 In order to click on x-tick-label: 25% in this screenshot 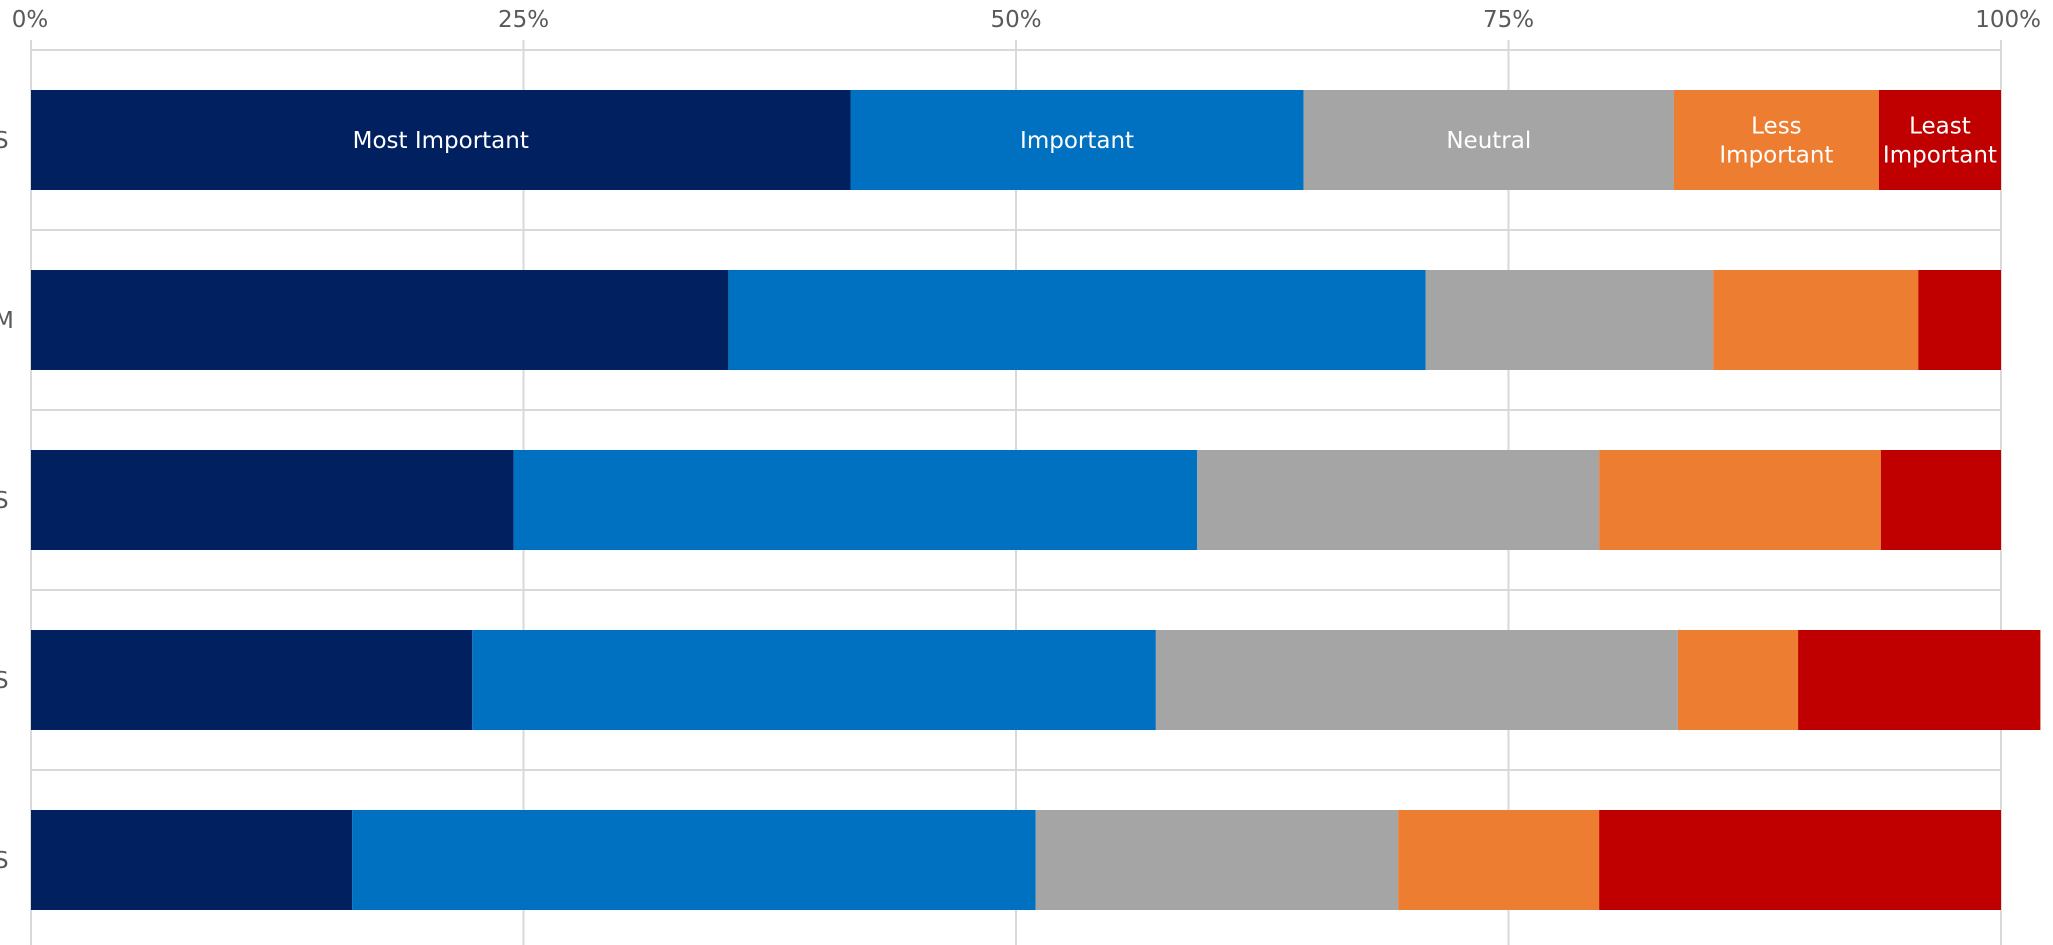, I will do `click(523, 20)`.